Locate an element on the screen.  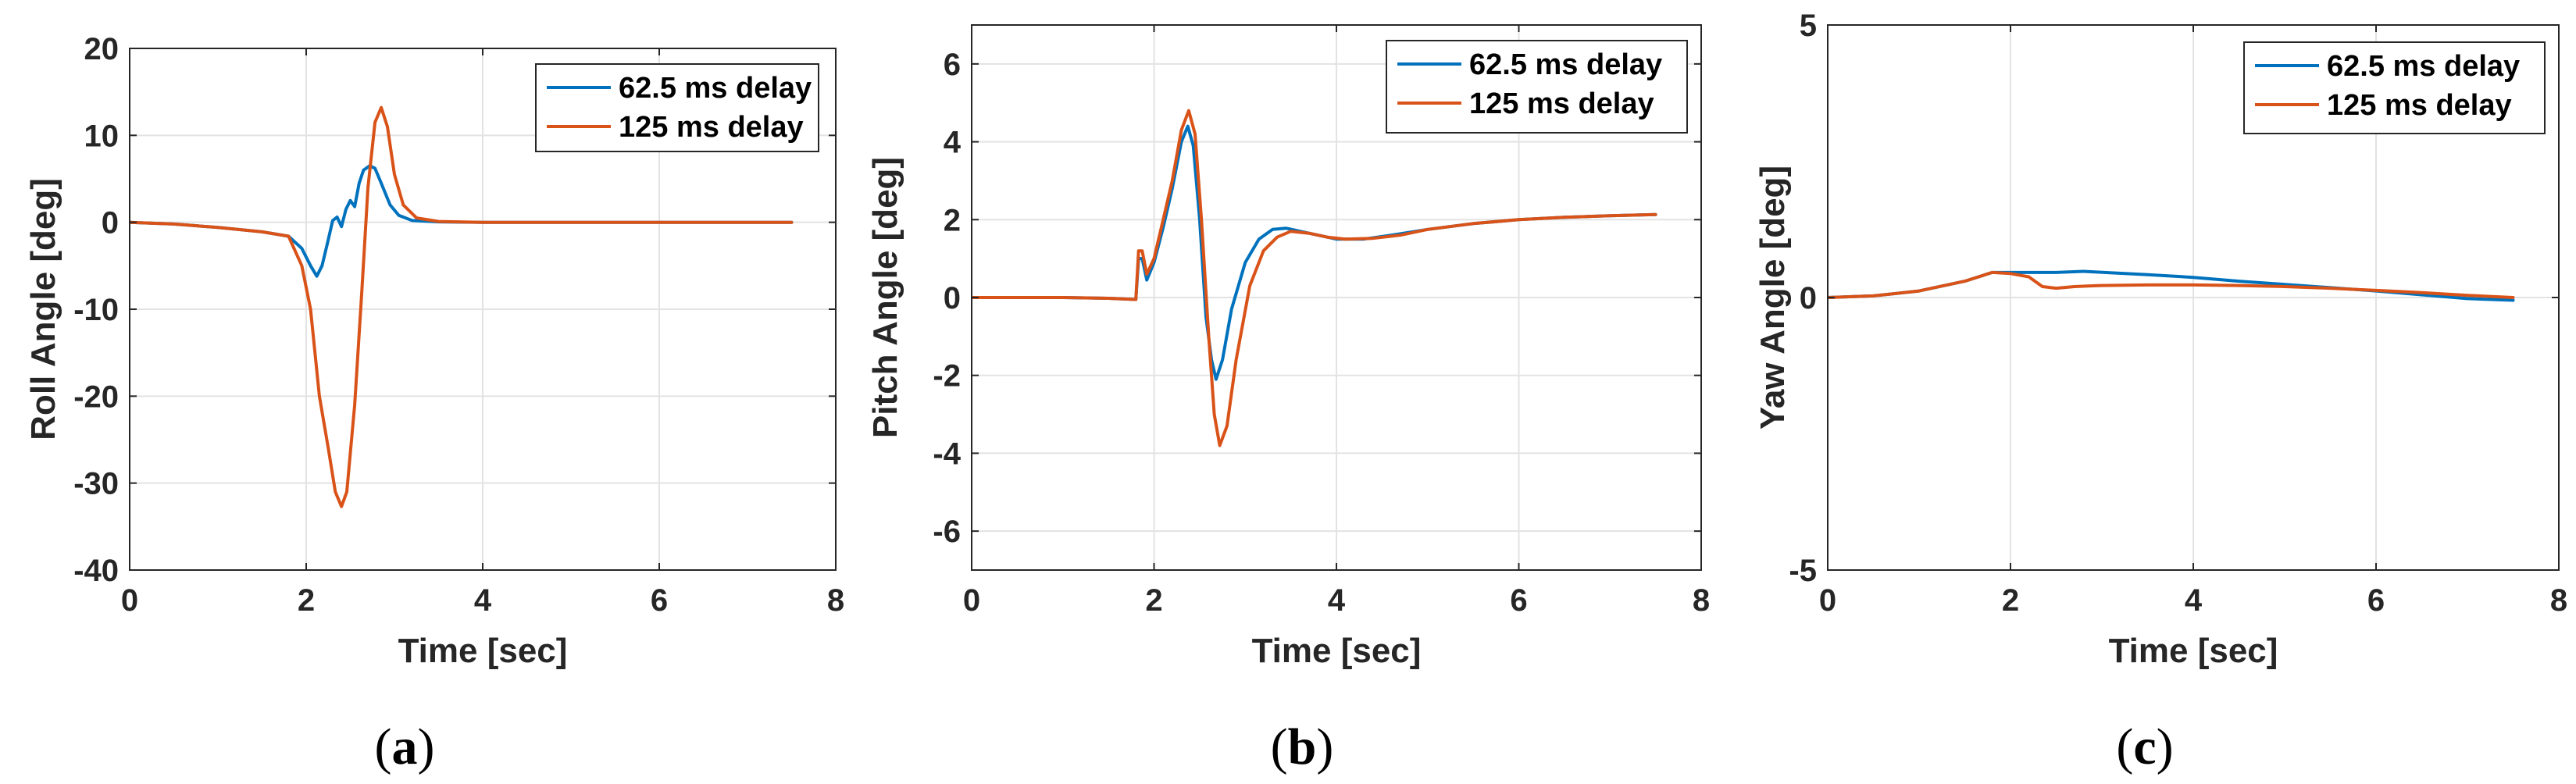
subfigure-caption: (c) is located at coordinates (2144, 746).